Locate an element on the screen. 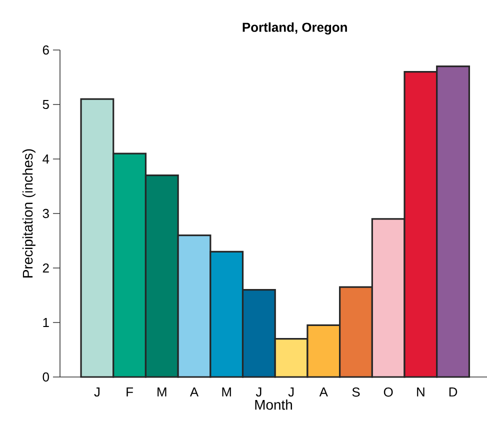 This screenshot has width=487, height=430. y-axis-title: Precipitation (inches) is located at coordinates (29, 213).